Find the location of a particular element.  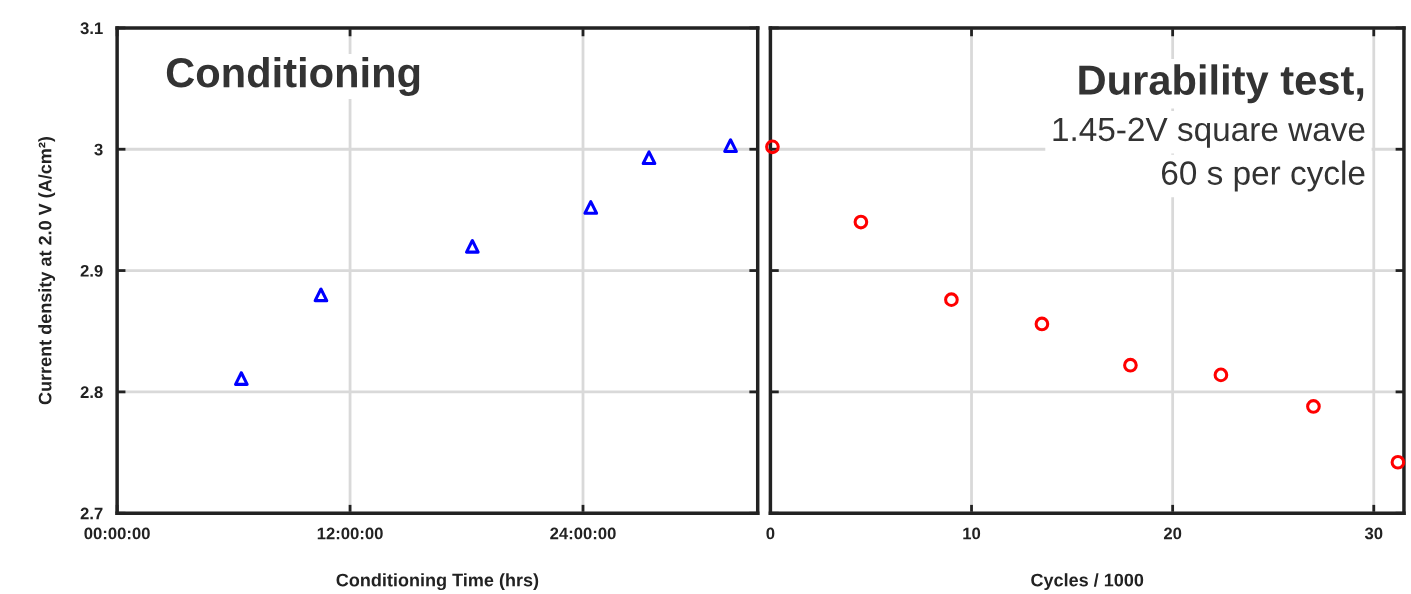

y-tick-label: 2.9 is located at coordinates (91, 270).